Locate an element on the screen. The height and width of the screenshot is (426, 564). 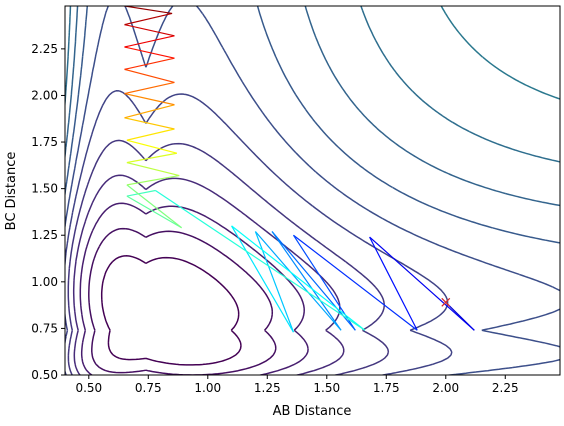
y-tick-label: 0.50 is located at coordinates (44, 375).